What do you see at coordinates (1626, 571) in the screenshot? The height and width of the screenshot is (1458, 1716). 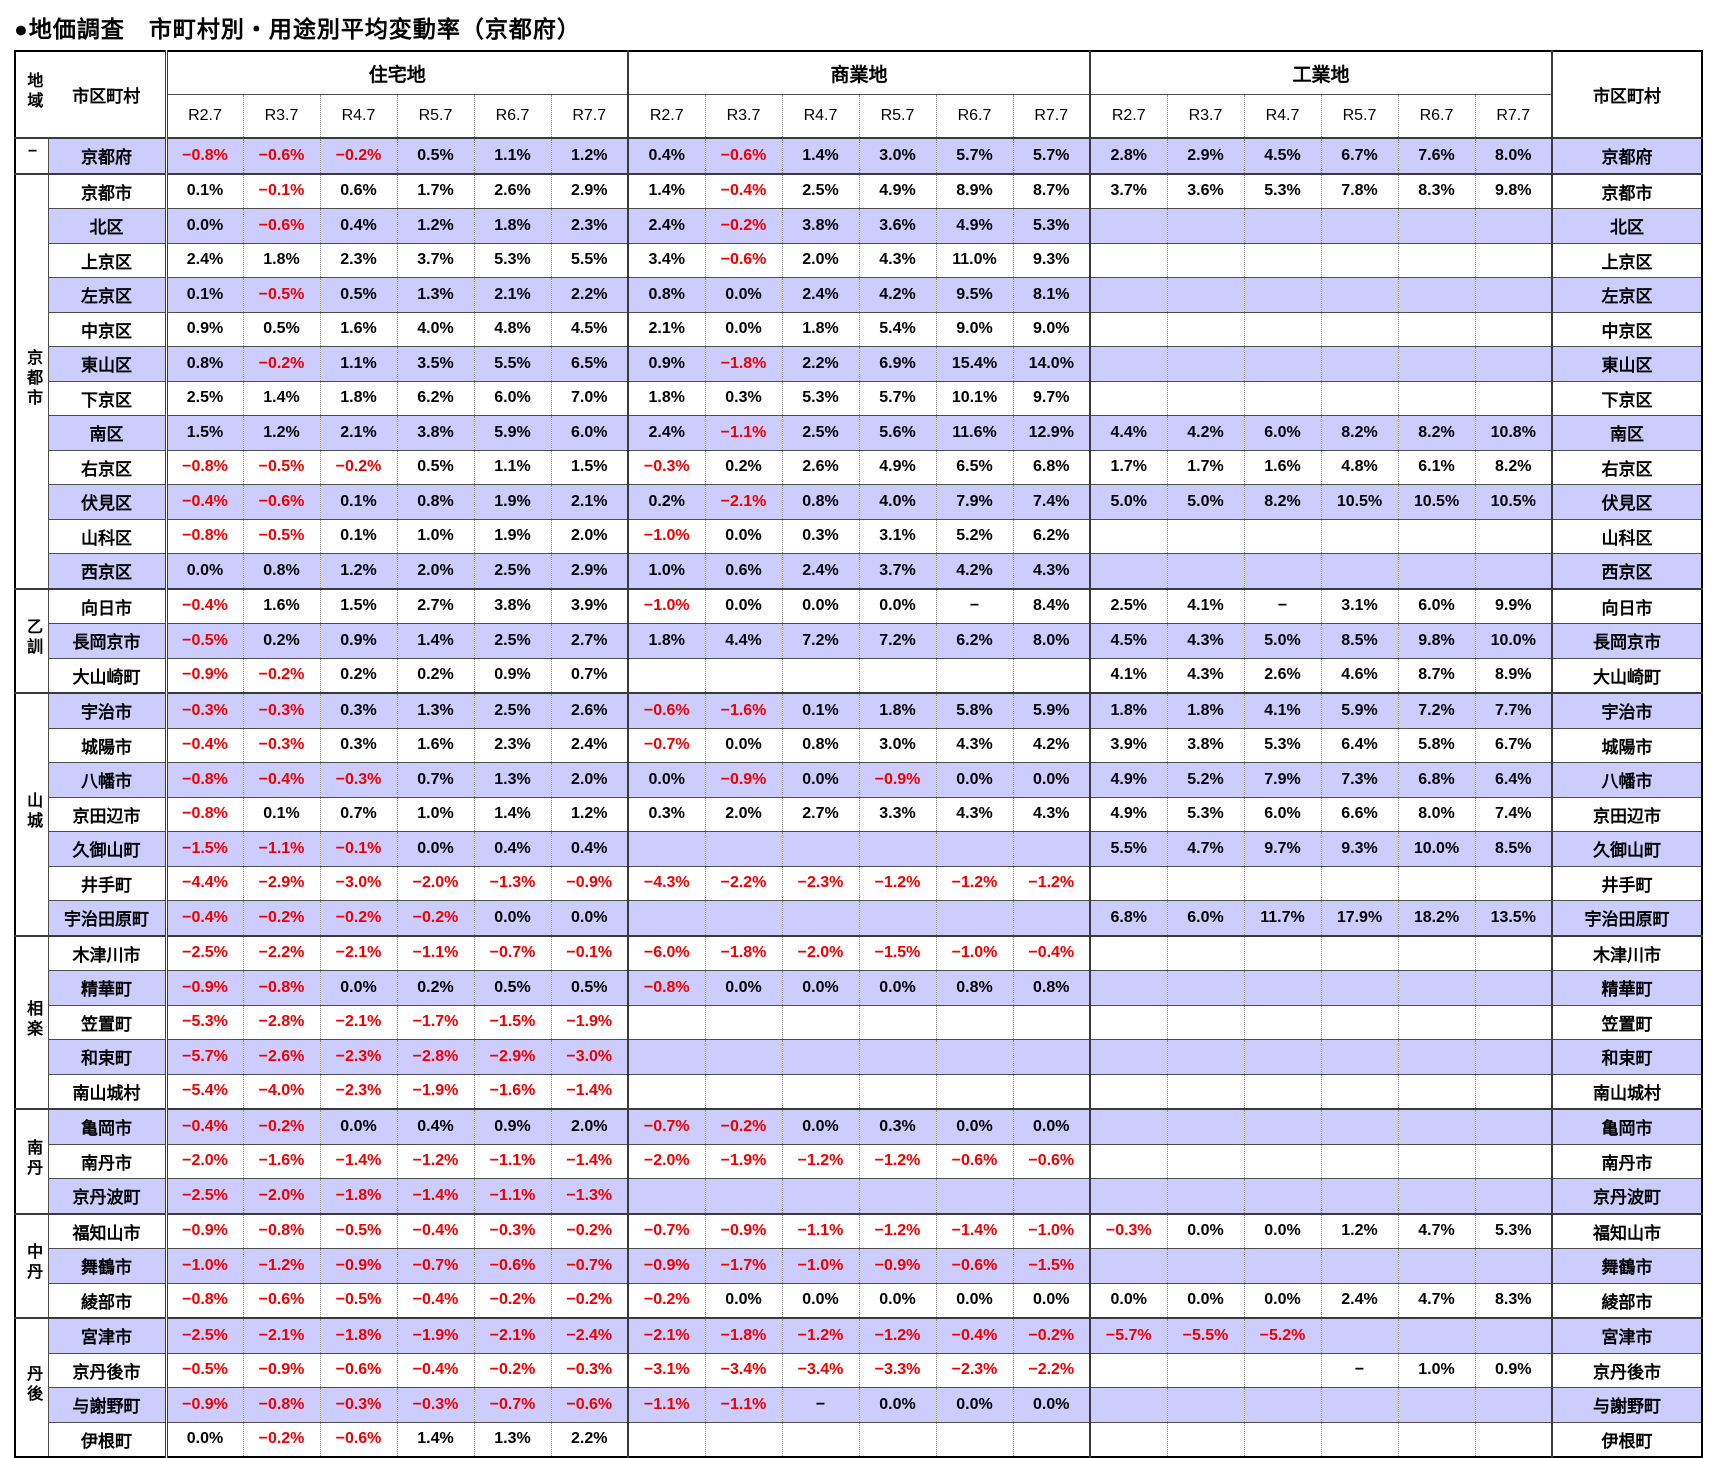 I see `municipality-cell-right: 西京区` at bounding box center [1626, 571].